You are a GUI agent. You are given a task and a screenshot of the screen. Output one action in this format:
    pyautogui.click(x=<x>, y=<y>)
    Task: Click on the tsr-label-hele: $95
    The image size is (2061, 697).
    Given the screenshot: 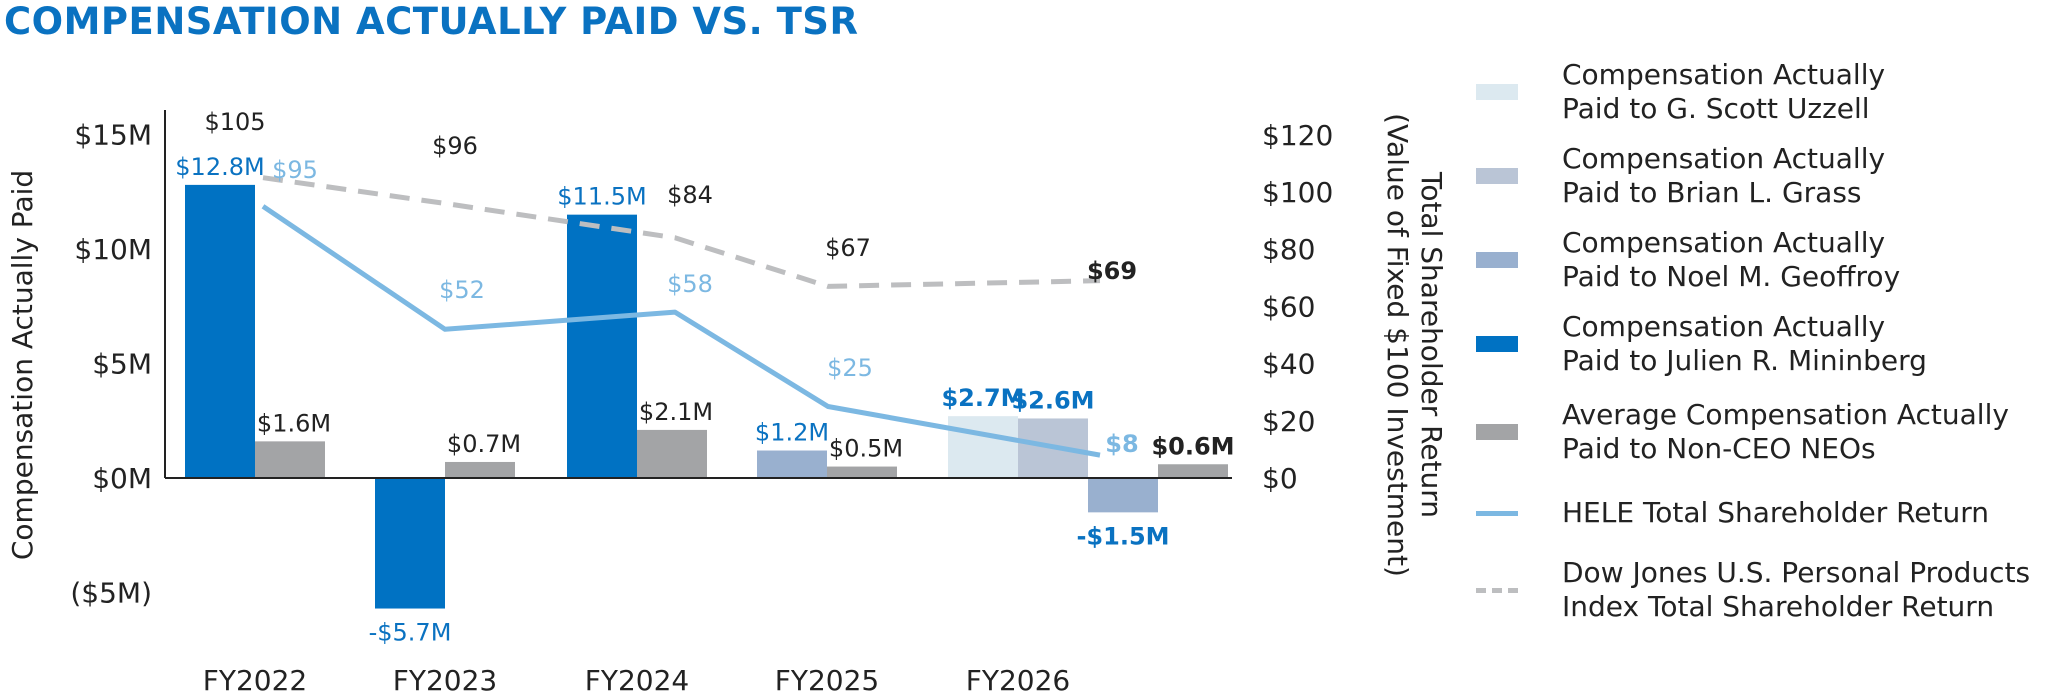 What is the action you would take?
    pyautogui.click(x=295, y=170)
    